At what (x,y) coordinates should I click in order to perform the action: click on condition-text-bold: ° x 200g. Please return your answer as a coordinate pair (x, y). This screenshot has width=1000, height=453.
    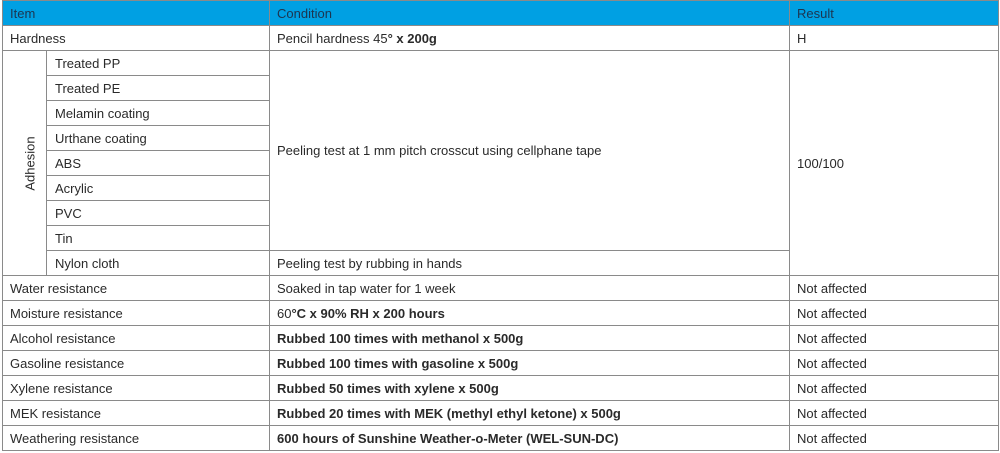
    Looking at the image, I should click on (412, 38).